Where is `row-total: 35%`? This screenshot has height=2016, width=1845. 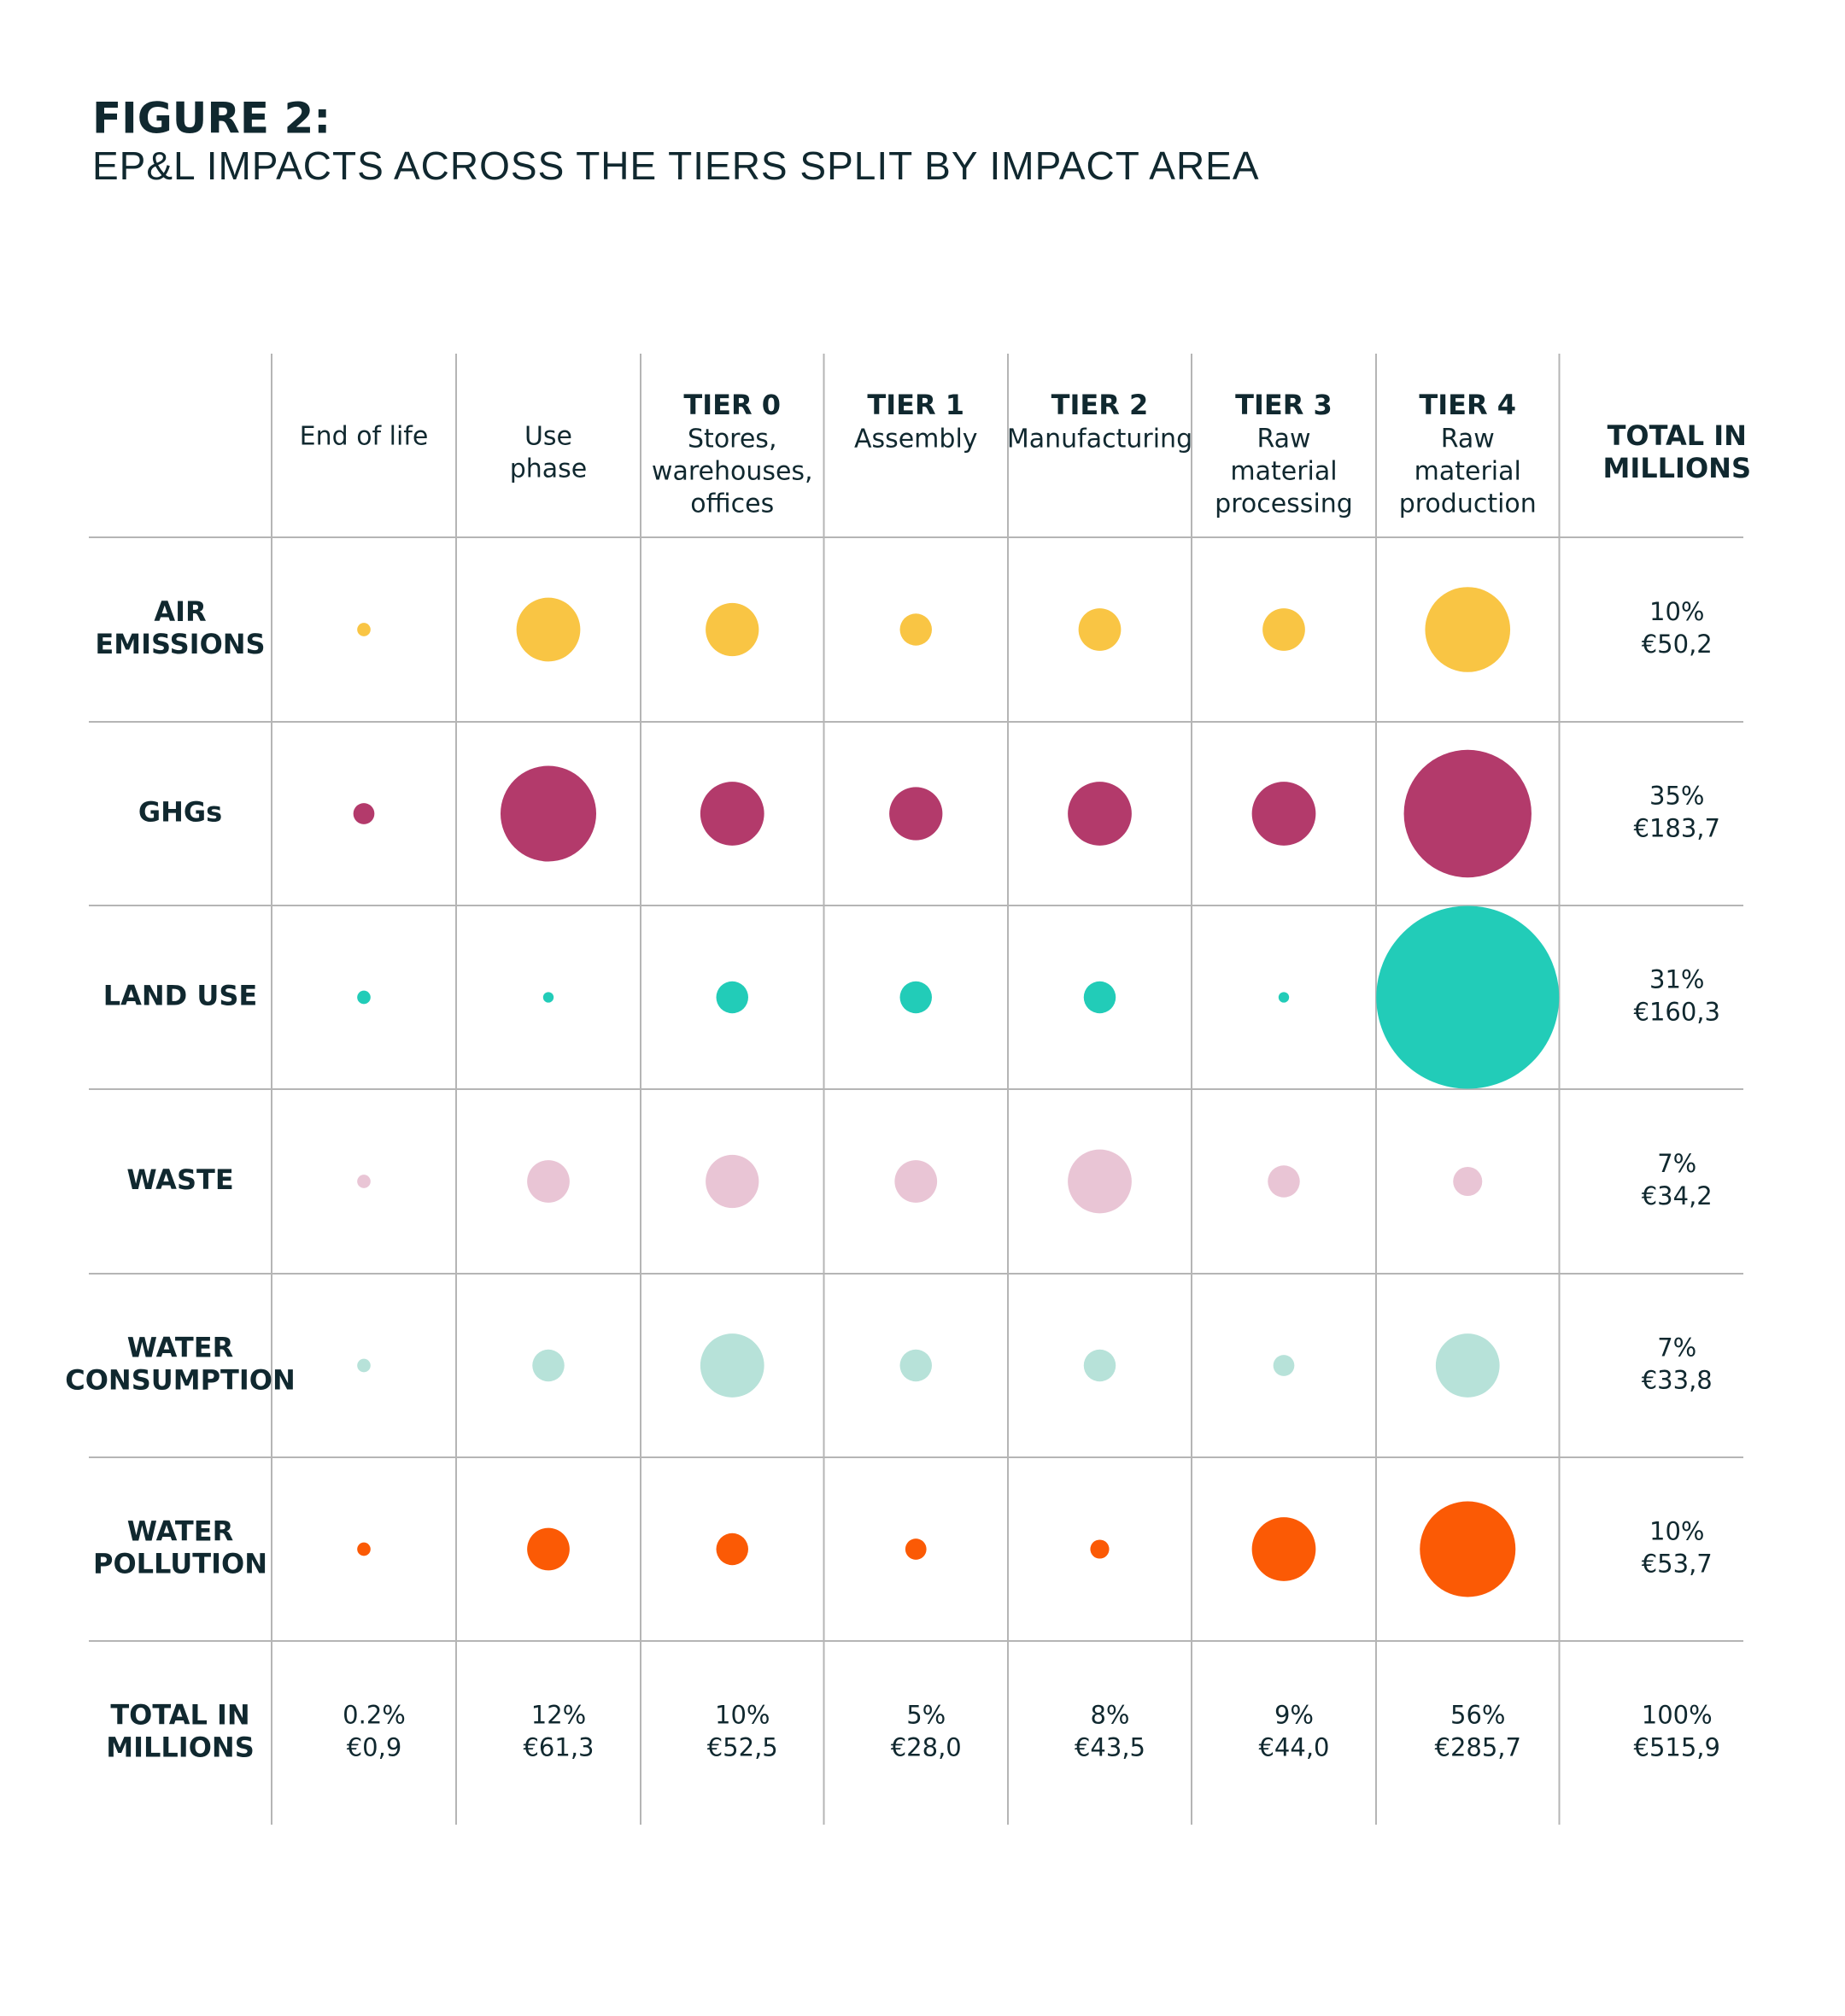
row-total: 35% is located at coordinates (1676, 796).